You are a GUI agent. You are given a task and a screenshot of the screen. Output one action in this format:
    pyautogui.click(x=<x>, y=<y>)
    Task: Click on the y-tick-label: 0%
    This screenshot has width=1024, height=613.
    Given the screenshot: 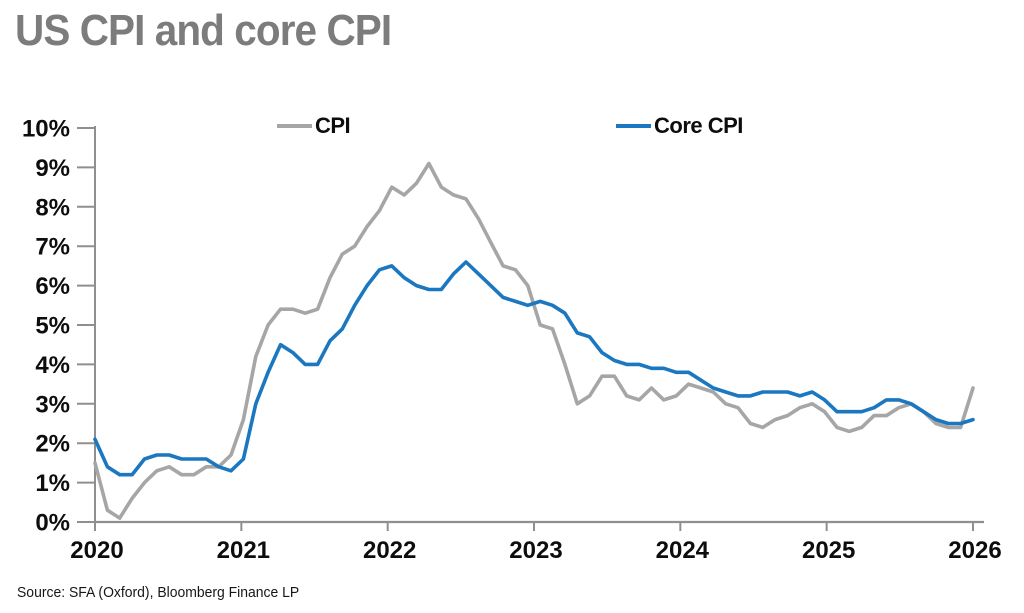 What is the action you would take?
    pyautogui.click(x=52, y=523)
    